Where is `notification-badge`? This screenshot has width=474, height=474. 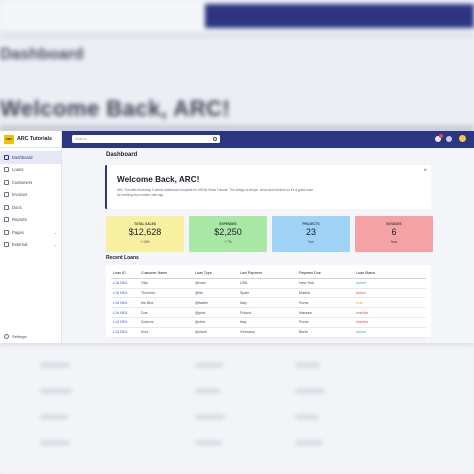
notification-badge is located at coordinates (441, 135).